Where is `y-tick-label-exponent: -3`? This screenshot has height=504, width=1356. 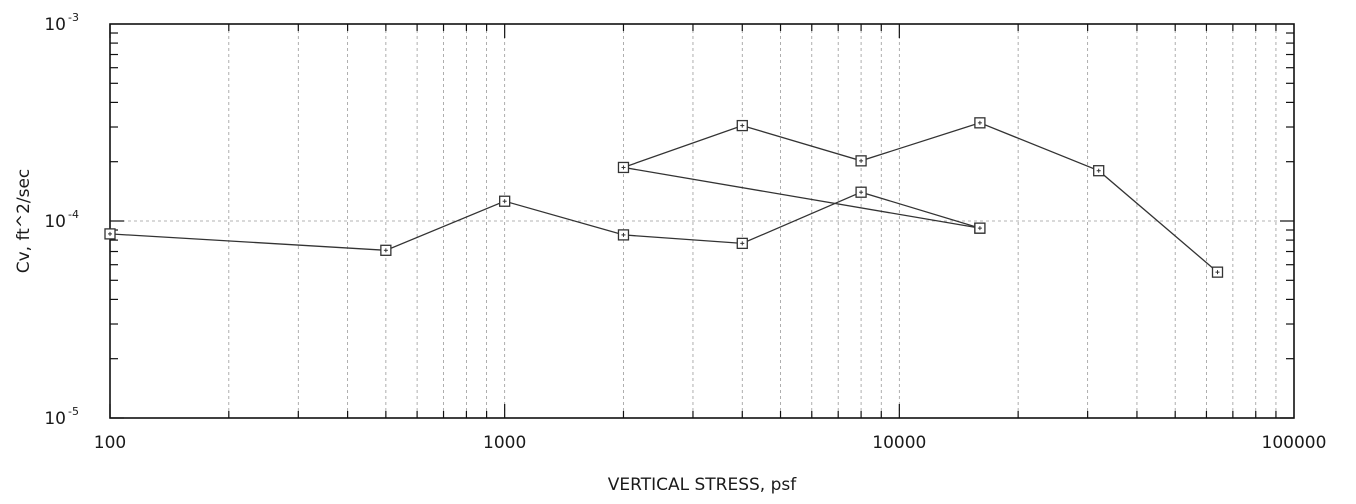
y-tick-label-exponent: -3 is located at coordinates (73, 17).